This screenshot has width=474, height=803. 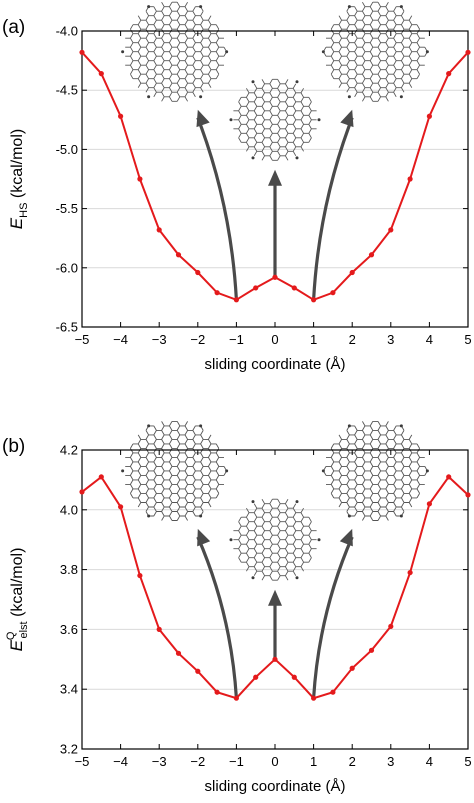 What do you see at coordinates (11, 635) in the screenshot?
I see `y-axis-label-sup: Q` at bounding box center [11, 635].